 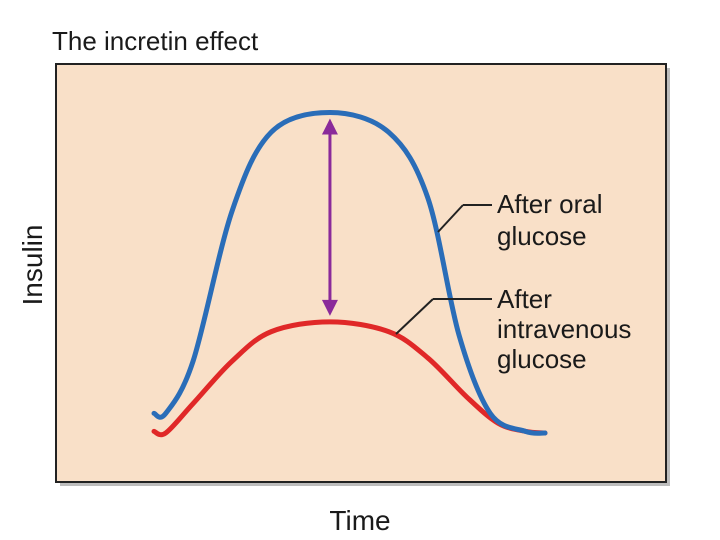 What do you see at coordinates (414, 316) in the screenshot?
I see `leader-line-iv` at bounding box center [414, 316].